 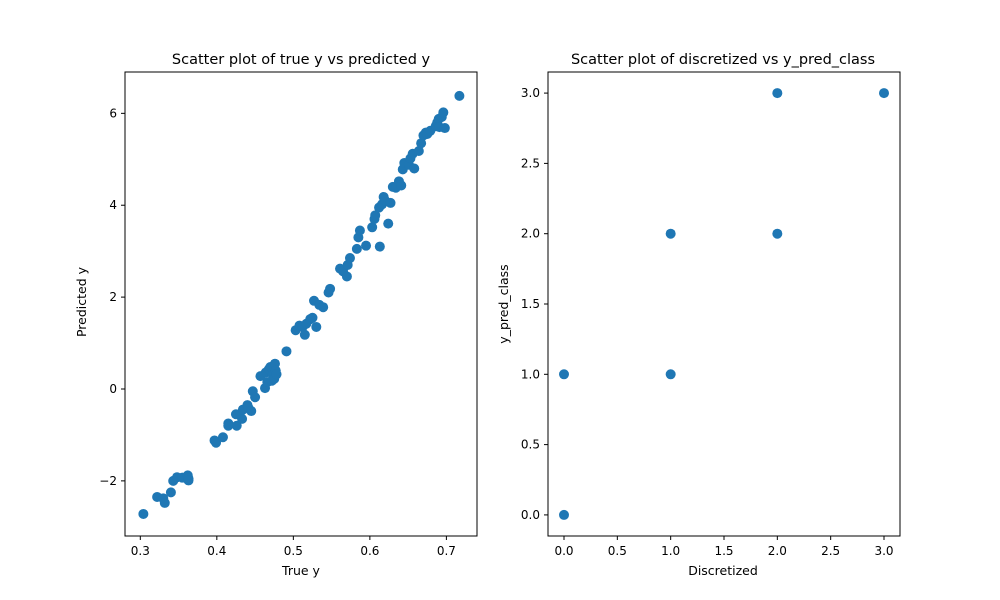 I want to click on right-chart-ylabel: y_pred_class, so click(x=503, y=303).